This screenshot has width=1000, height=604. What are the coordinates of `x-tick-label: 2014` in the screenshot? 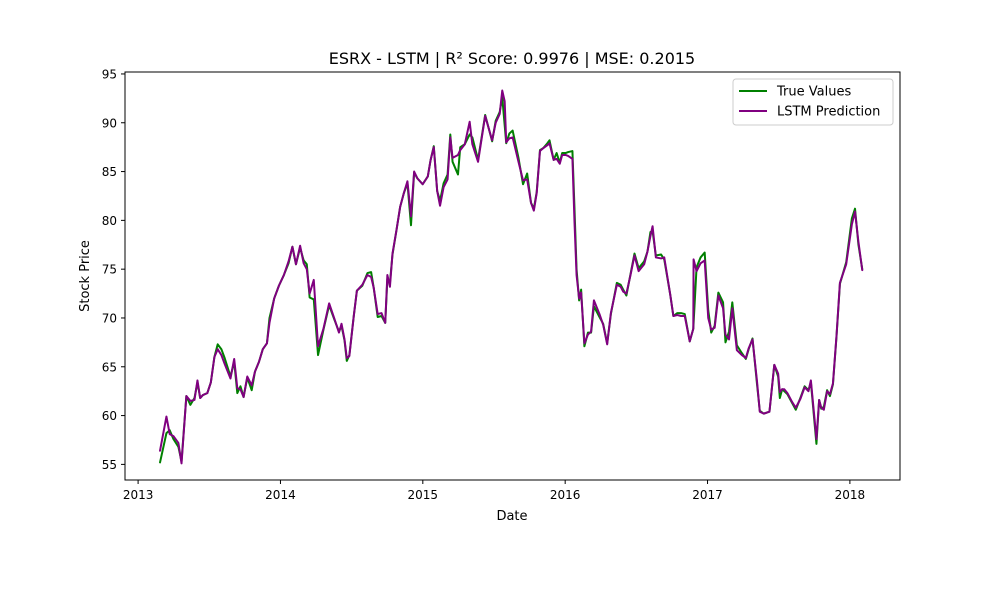 It's located at (280, 495).